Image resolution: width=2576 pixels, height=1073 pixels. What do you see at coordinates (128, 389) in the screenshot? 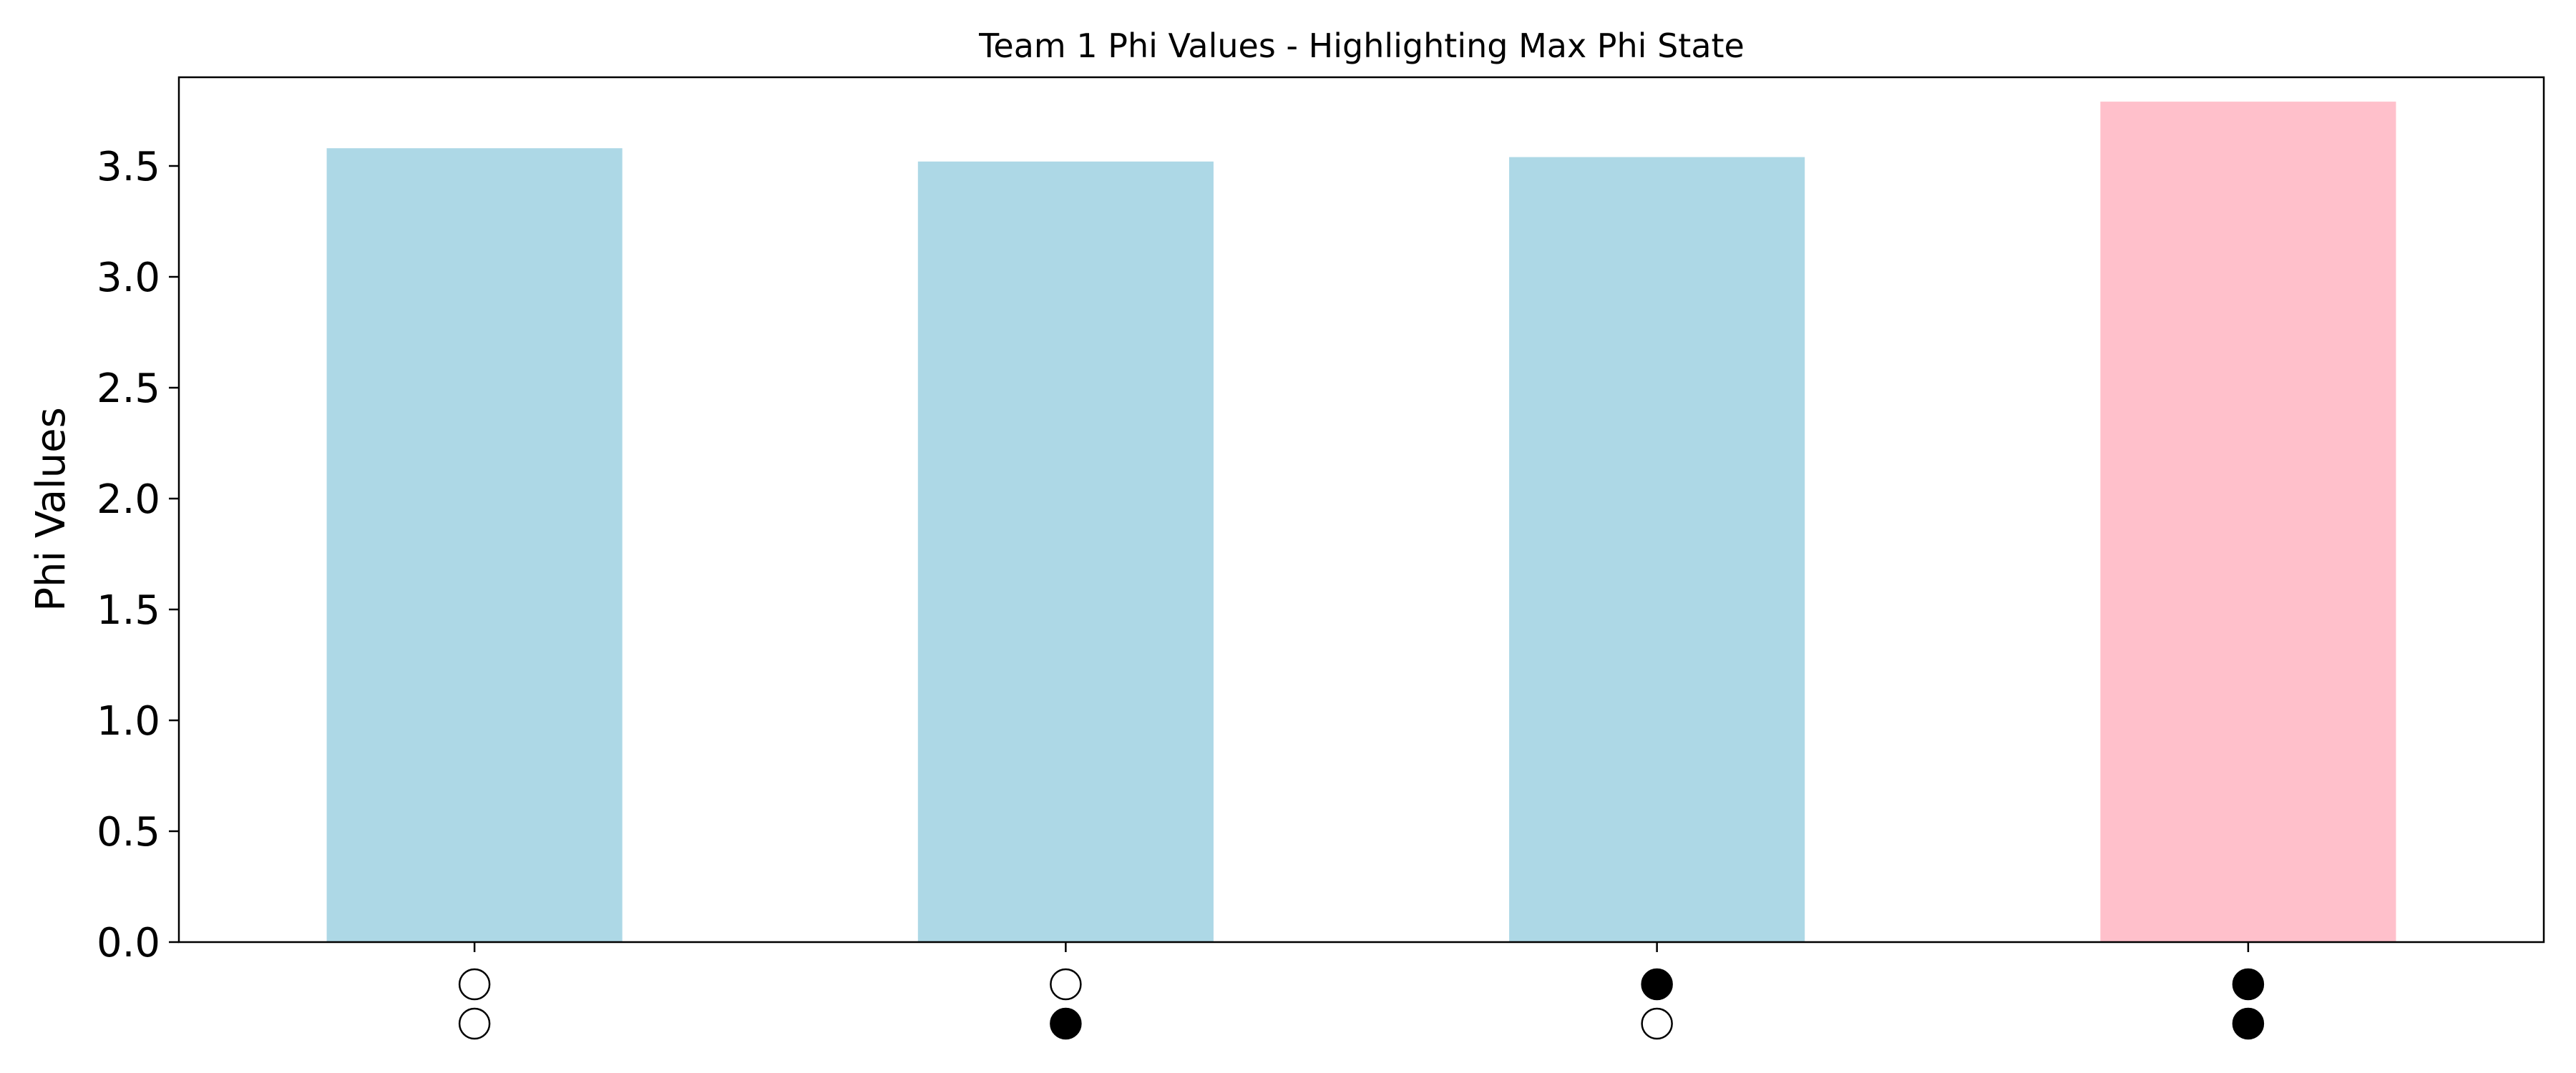
I see `y-tick-label: 2.5` at bounding box center [128, 389].